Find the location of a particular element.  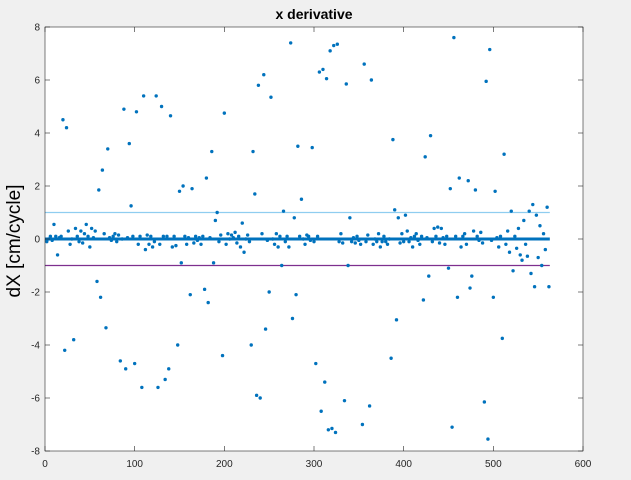

y-tick-label: 4 is located at coordinates (37, 134).